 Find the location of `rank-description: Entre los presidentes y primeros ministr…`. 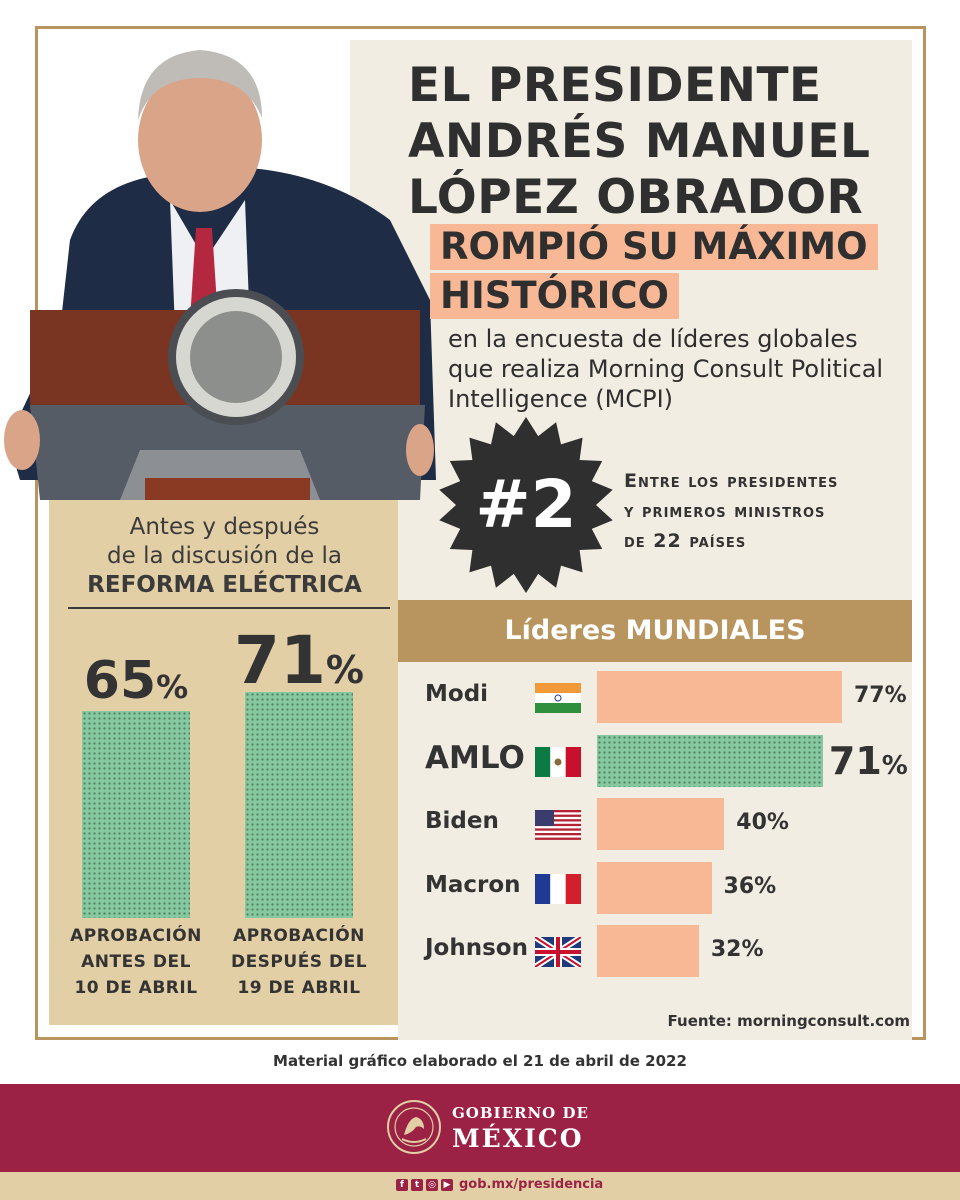

rank-description: Entre los presidentes y primeros ministr… is located at coordinates (731, 511).